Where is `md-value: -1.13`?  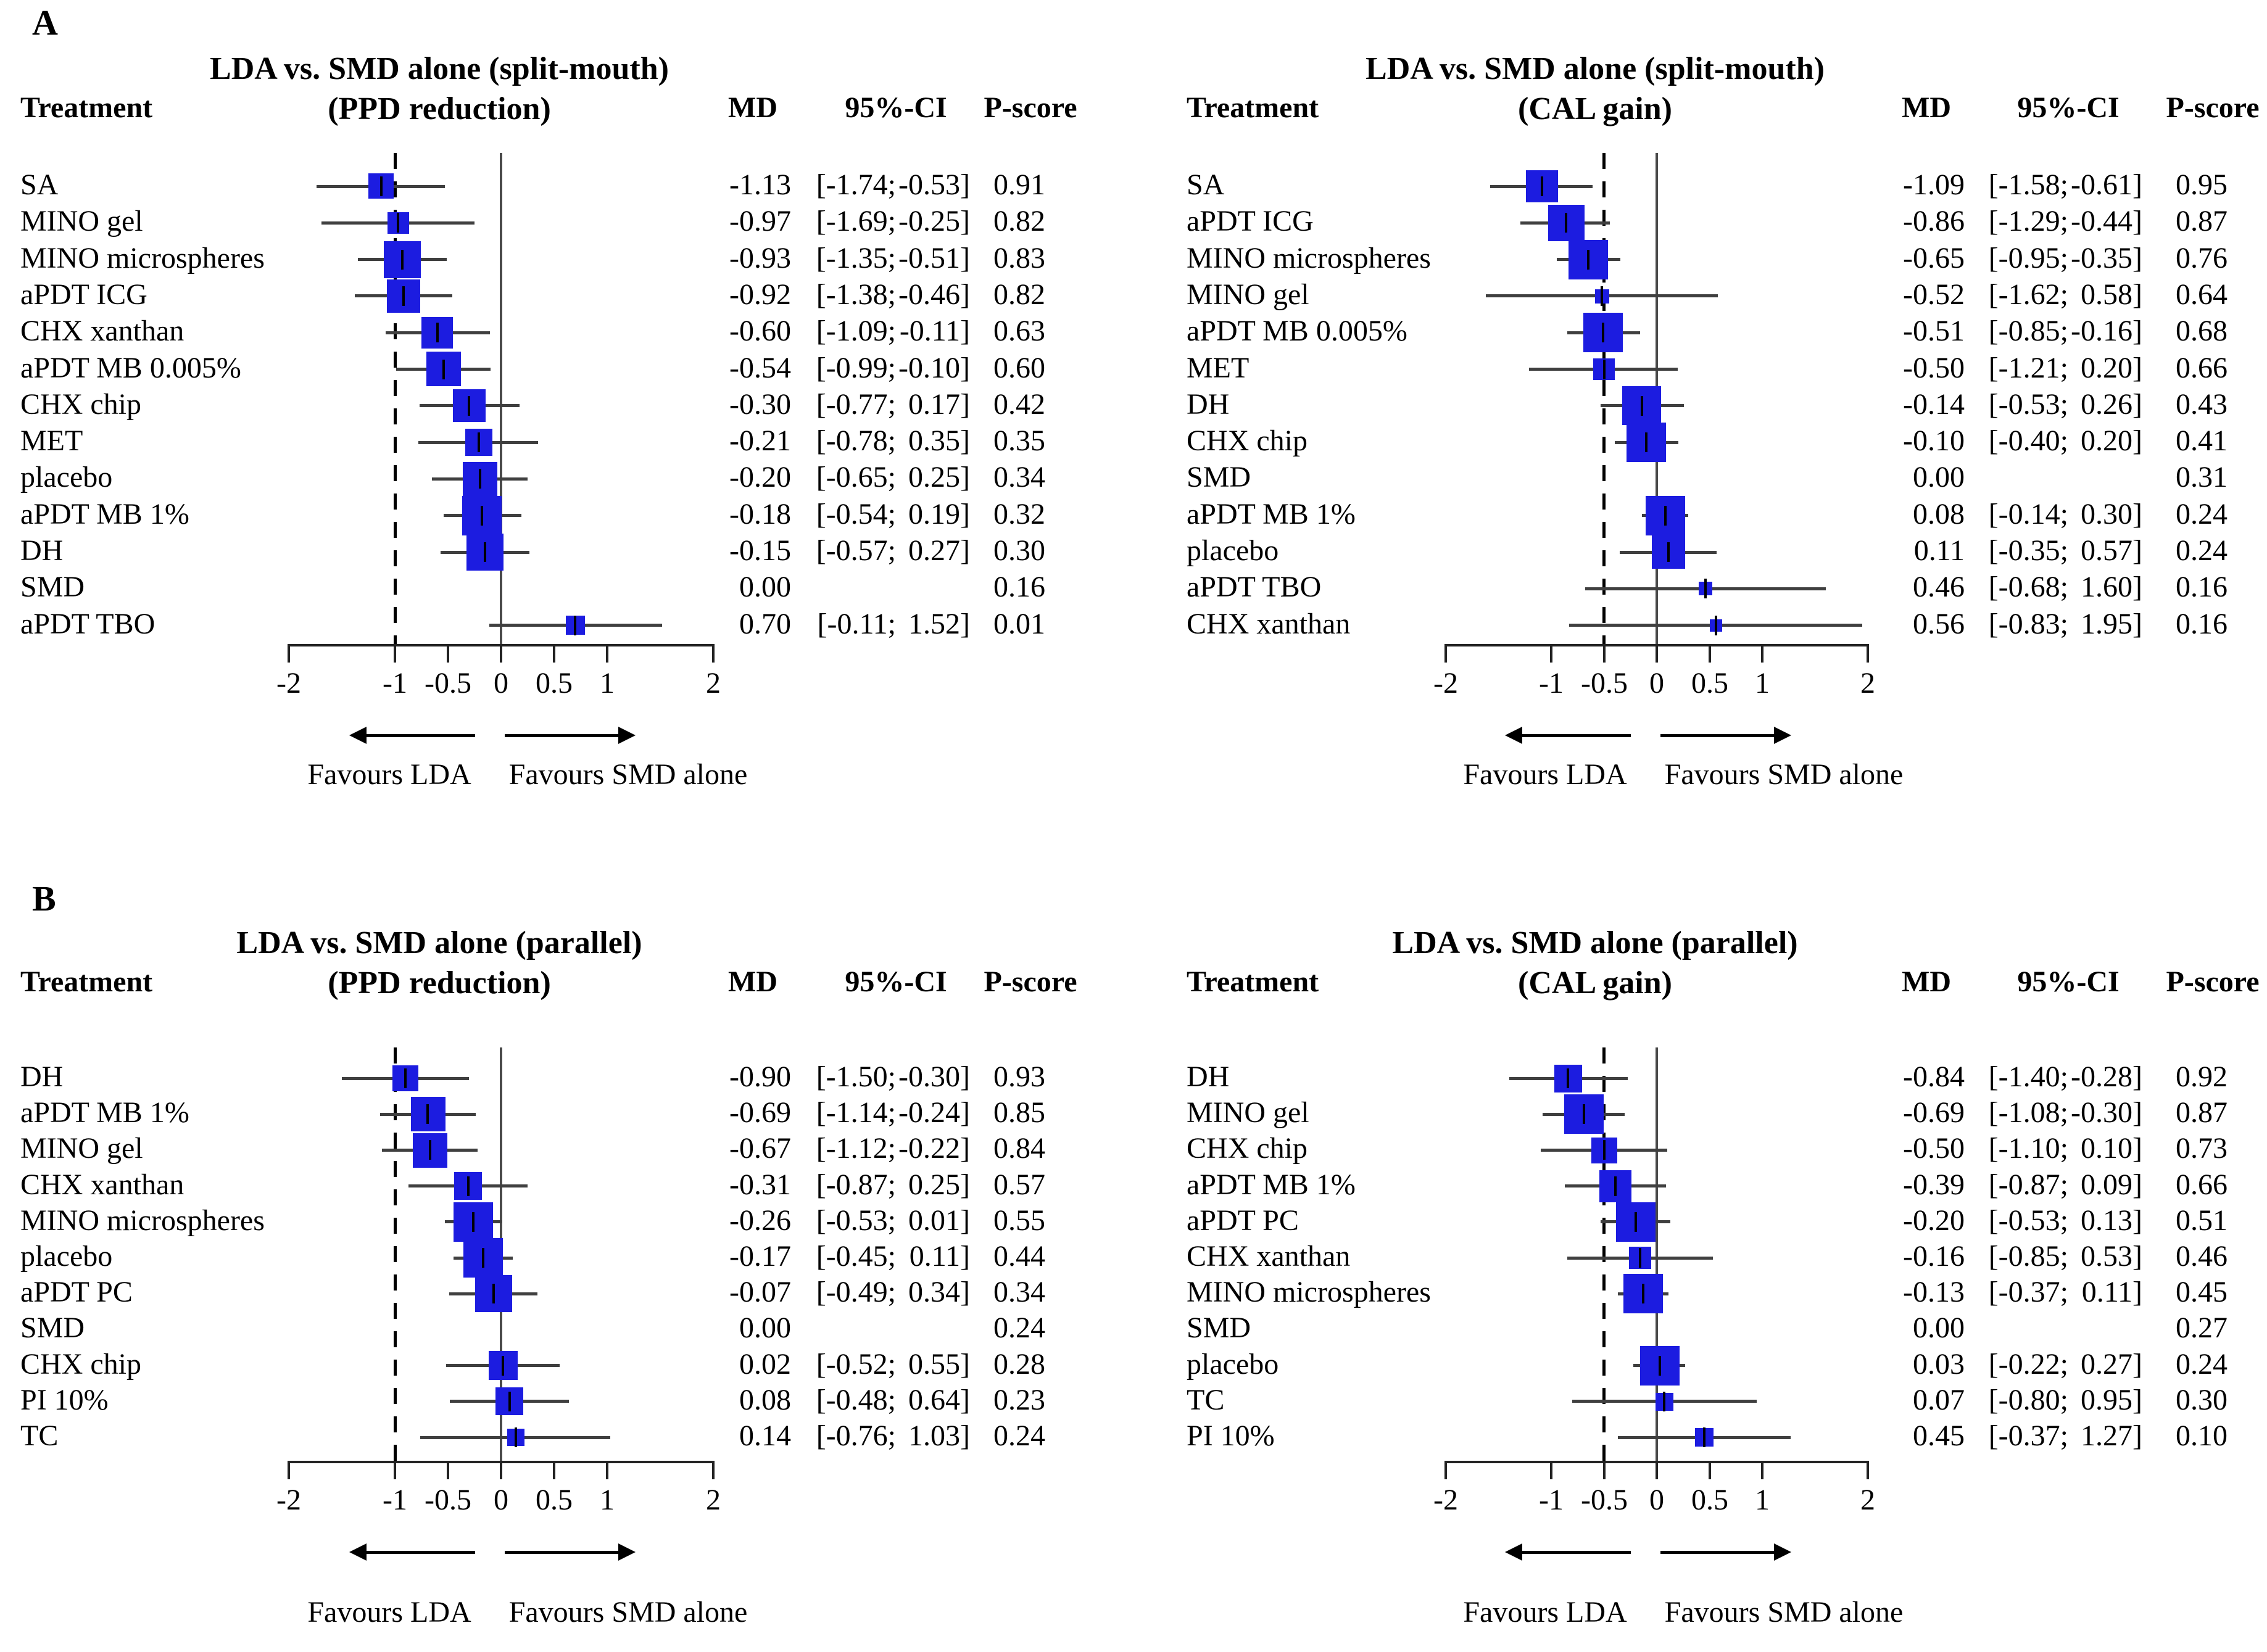 md-value: -1.13 is located at coordinates (760, 184).